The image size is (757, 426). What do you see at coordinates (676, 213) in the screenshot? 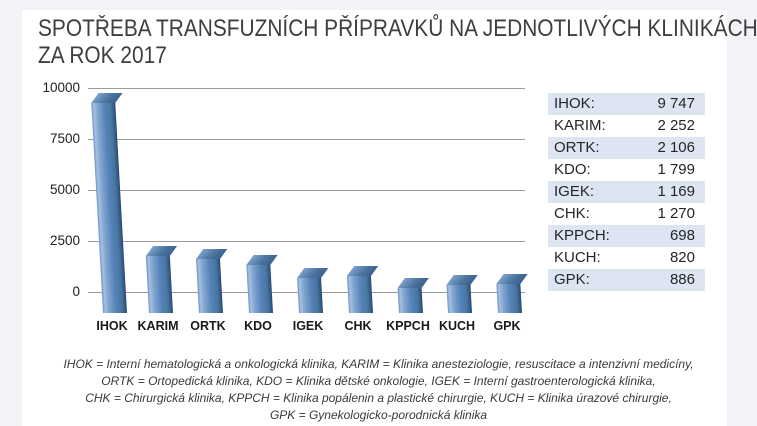
I see `table-row-value: 1 270` at bounding box center [676, 213].